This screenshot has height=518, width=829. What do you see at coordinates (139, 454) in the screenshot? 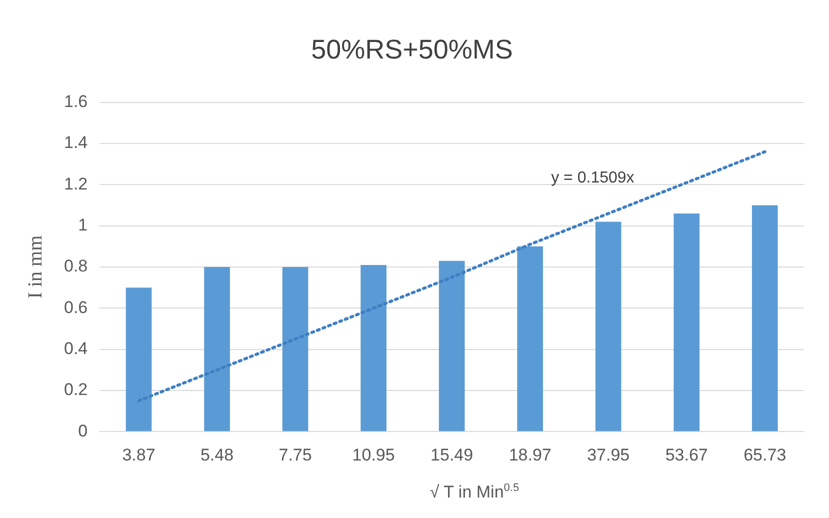
I see `x-tick-label: 3.87` at bounding box center [139, 454].